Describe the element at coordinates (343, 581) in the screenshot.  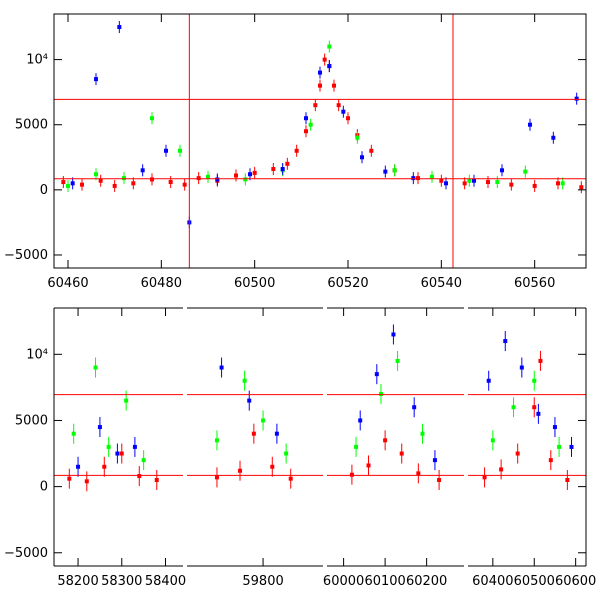
I see `x-tick-label: 60000` at that location.